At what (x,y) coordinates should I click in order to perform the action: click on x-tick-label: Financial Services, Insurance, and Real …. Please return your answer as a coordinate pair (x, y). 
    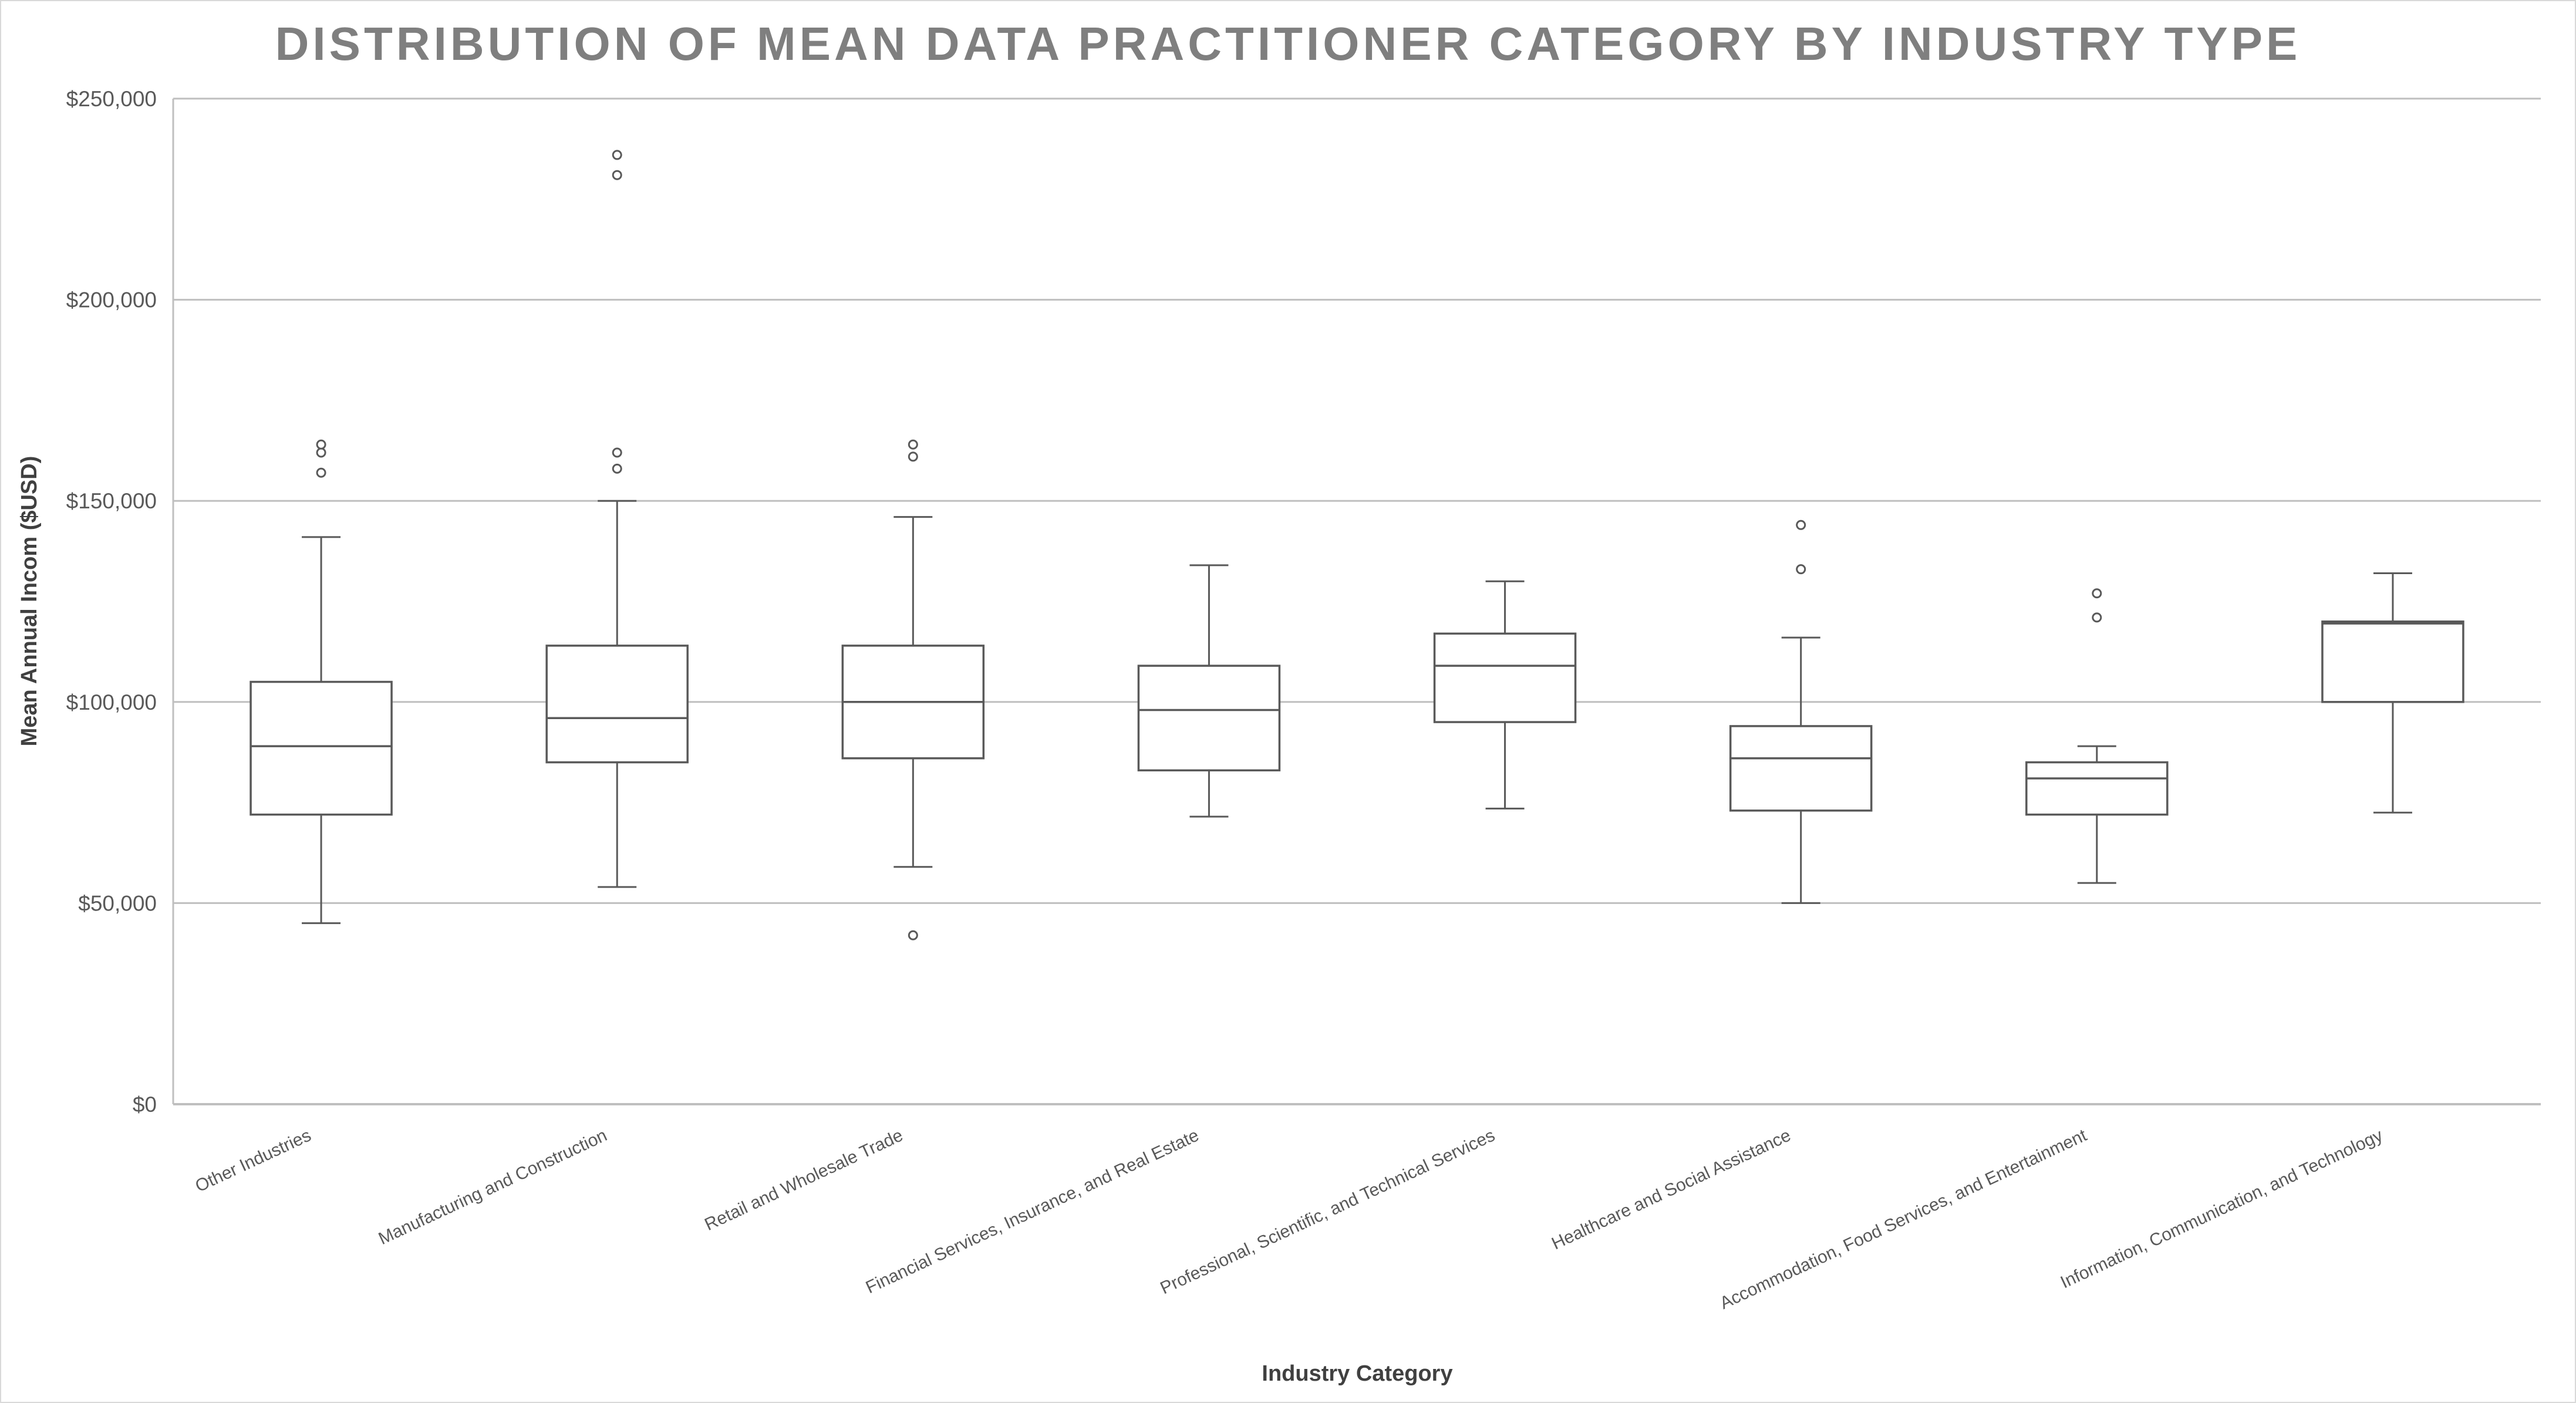
    Looking at the image, I should click on (1032, 1211).